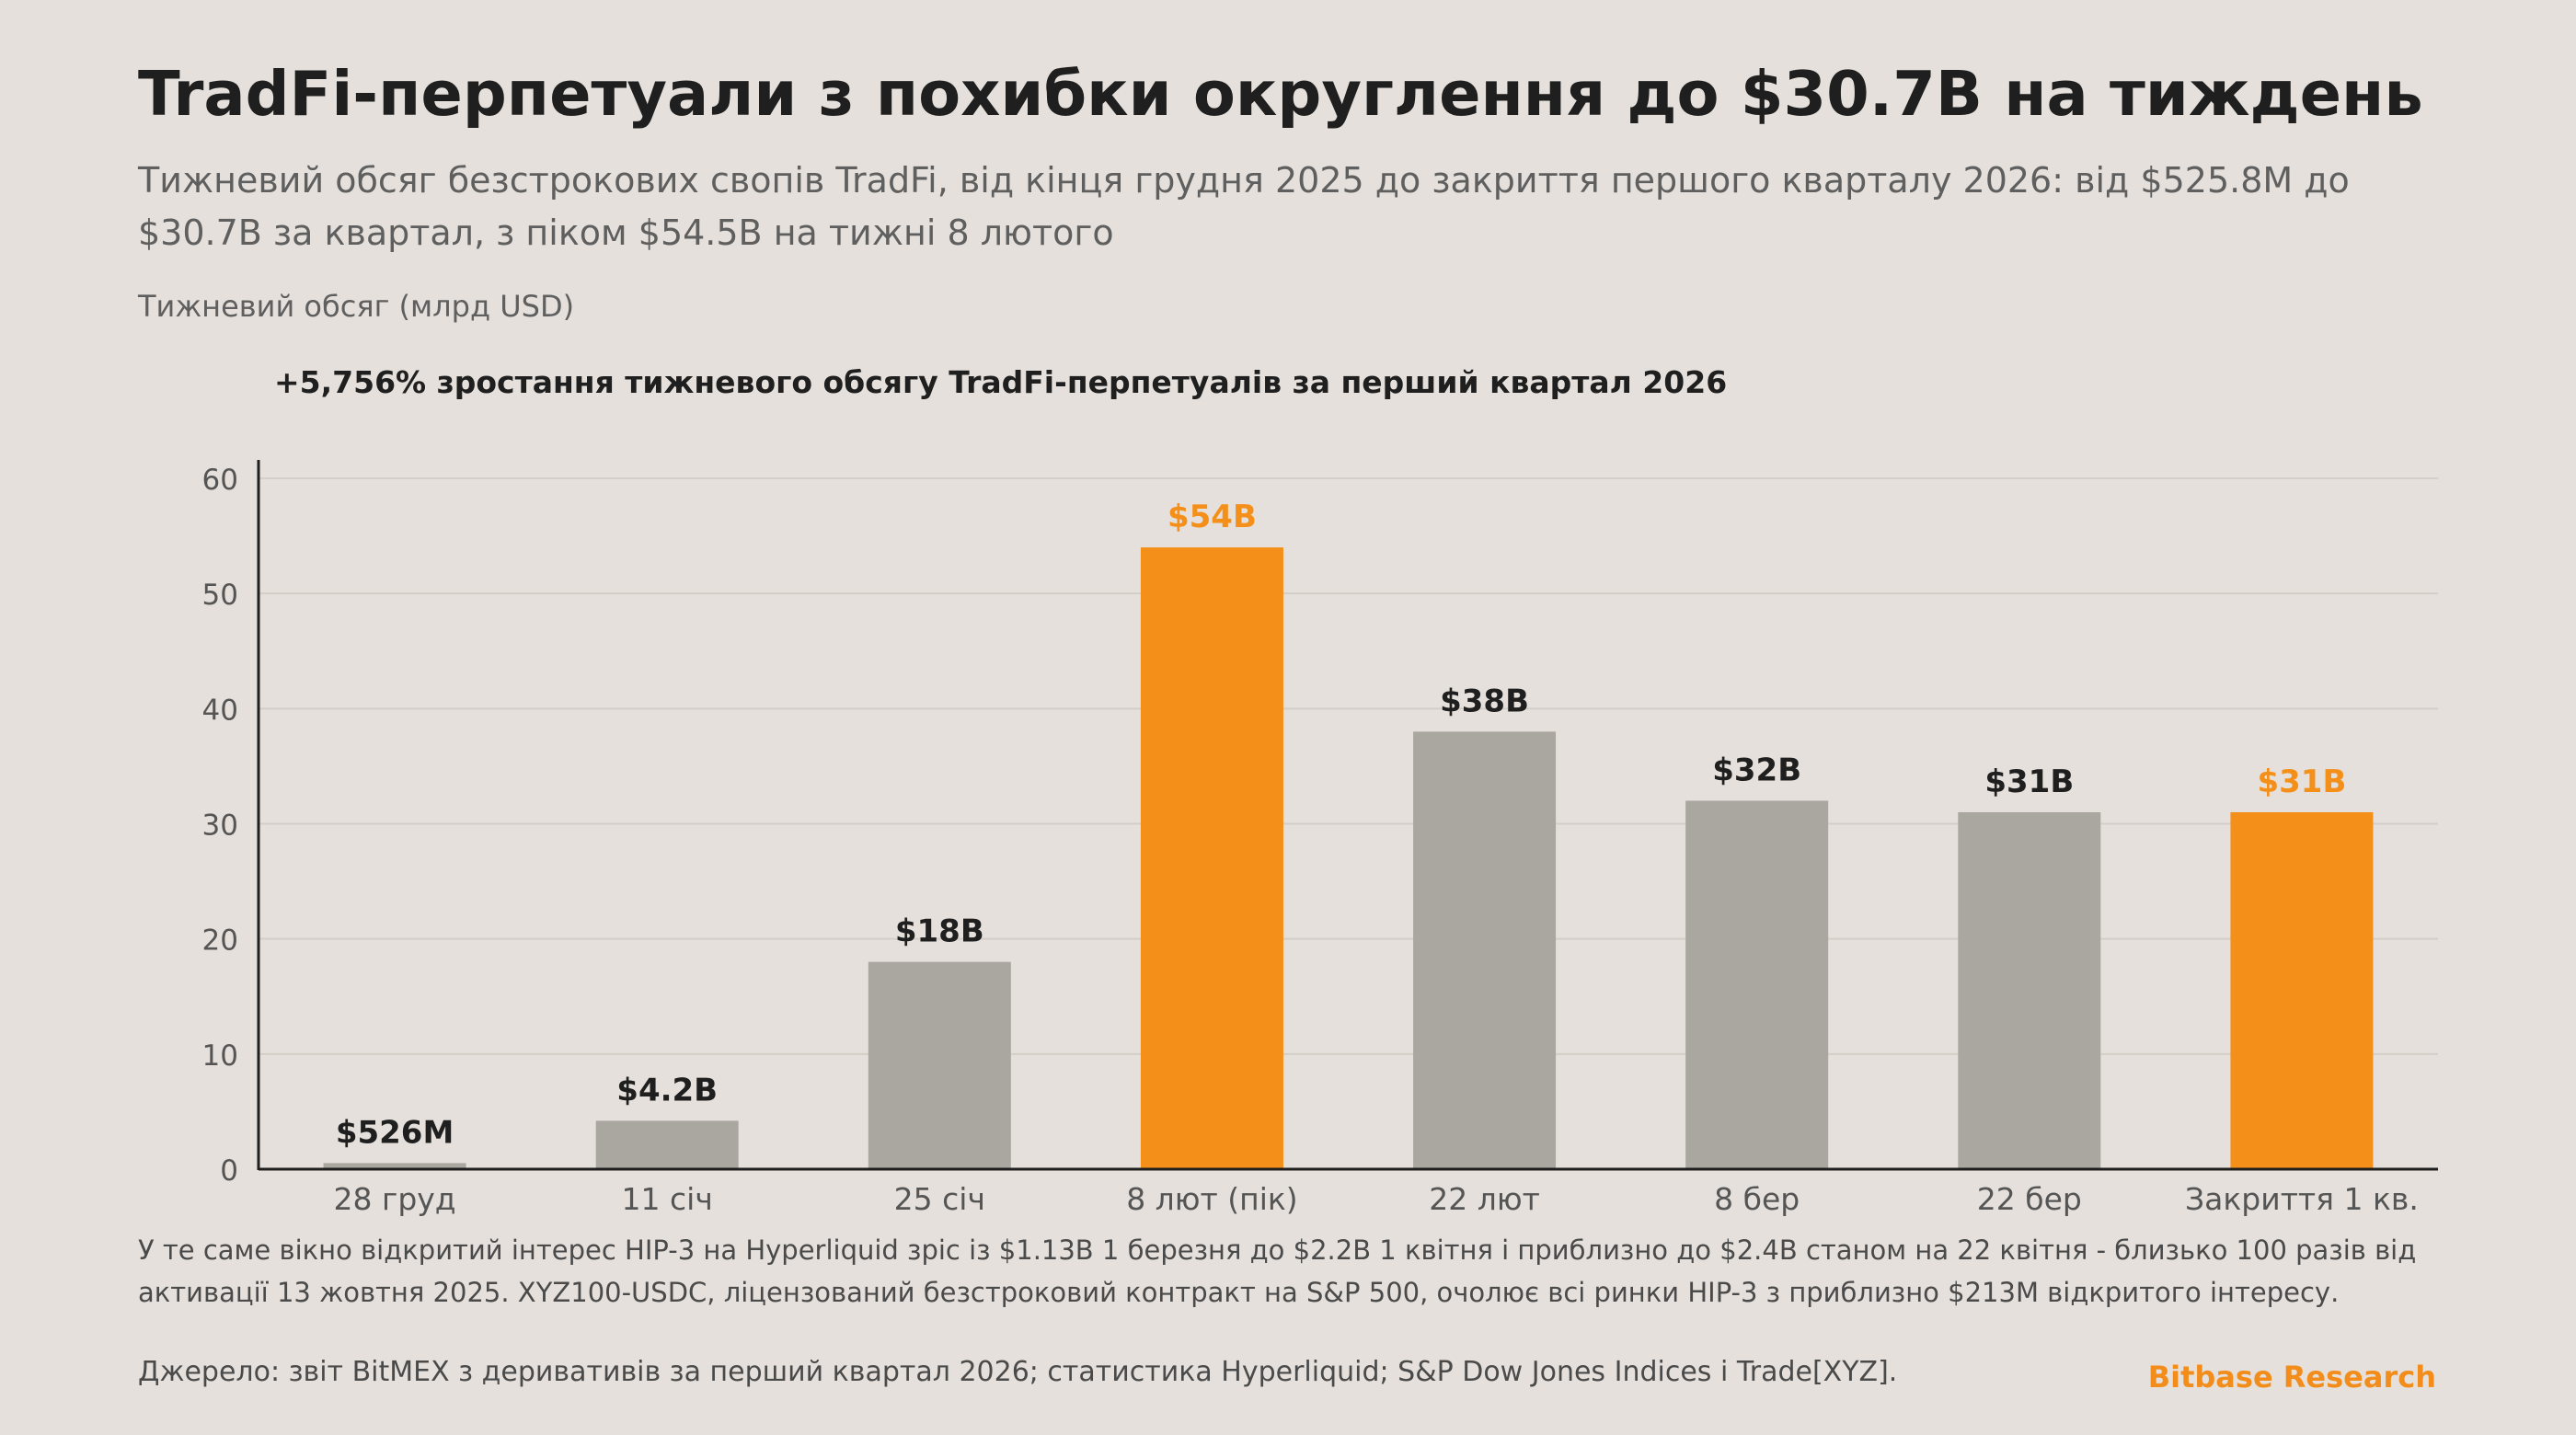  What do you see at coordinates (220, 826) in the screenshot?
I see `y-tick-label-30: 30` at bounding box center [220, 826].